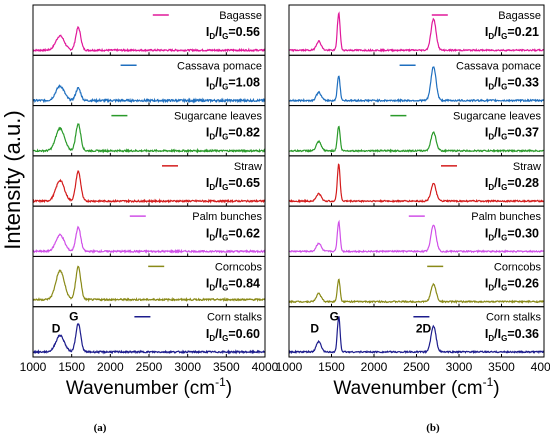 The image size is (550, 436). Describe the element at coordinates (233, 83) in the screenshot. I see `id-ig-ratio: ID/IG=1.08` at that location.